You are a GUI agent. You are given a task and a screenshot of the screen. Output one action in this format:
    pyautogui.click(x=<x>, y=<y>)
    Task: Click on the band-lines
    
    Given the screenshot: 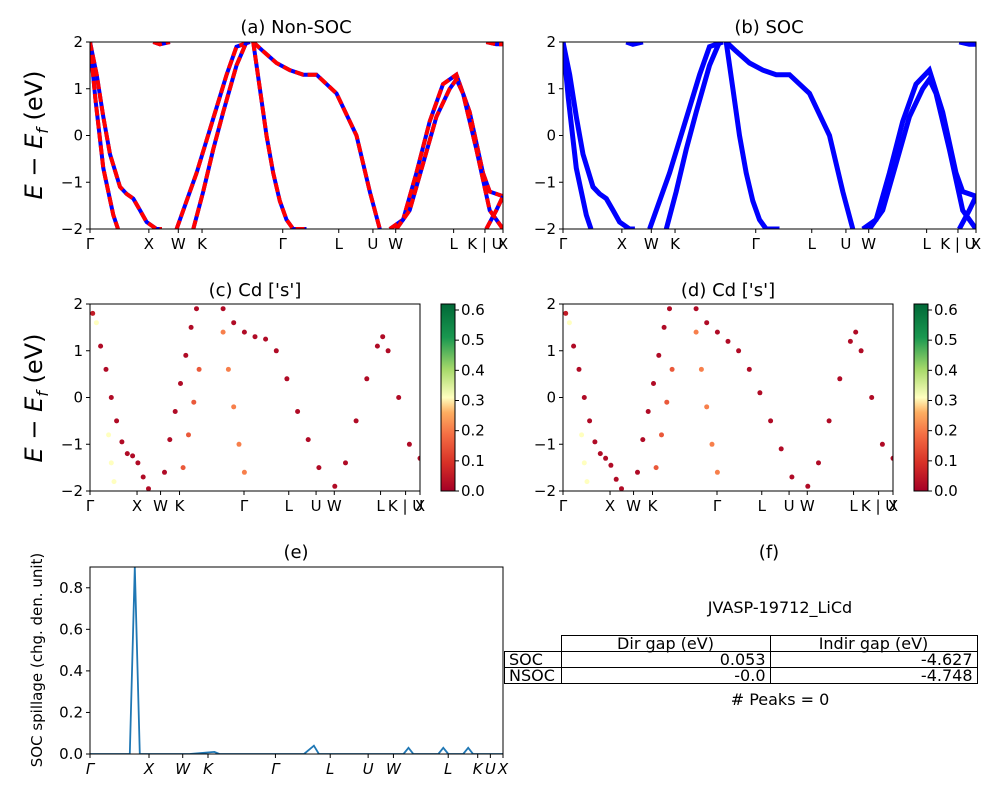 What is the action you would take?
    pyautogui.click(x=769, y=135)
    